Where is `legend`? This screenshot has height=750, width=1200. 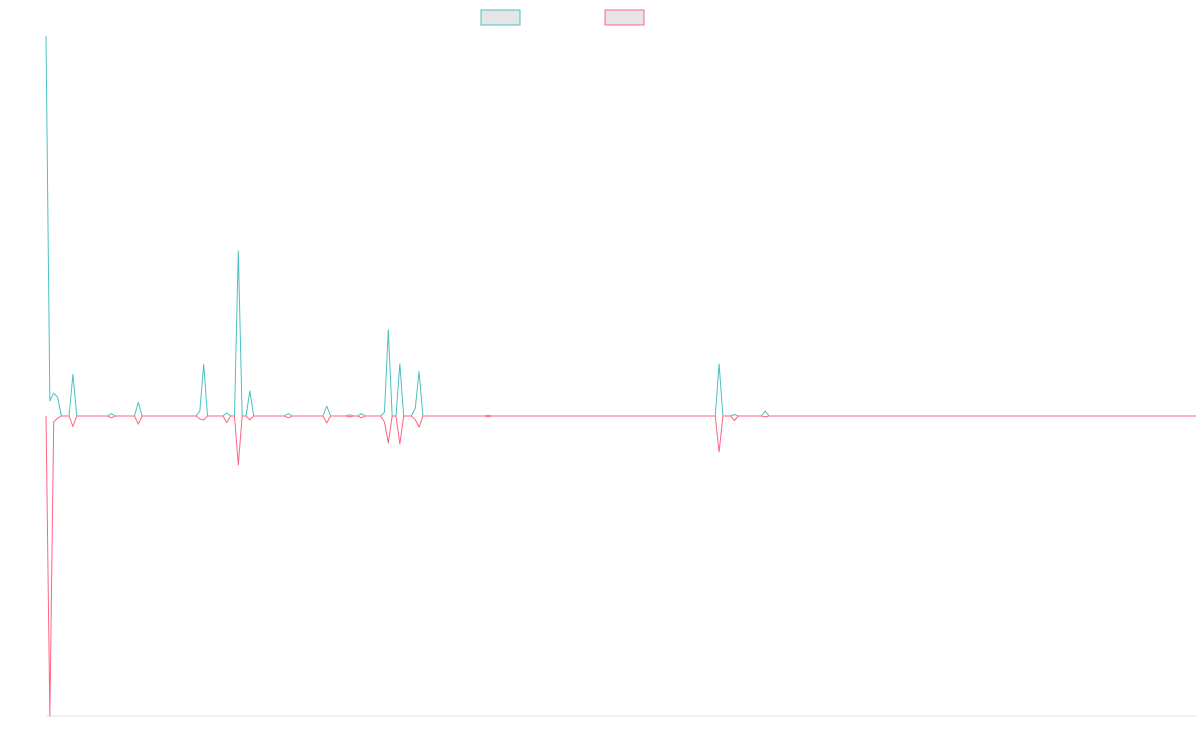 legend is located at coordinates (562, 17).